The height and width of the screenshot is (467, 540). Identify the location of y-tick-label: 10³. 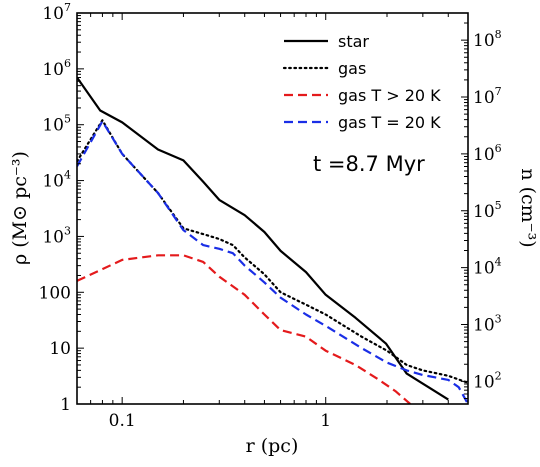
(56, 235).